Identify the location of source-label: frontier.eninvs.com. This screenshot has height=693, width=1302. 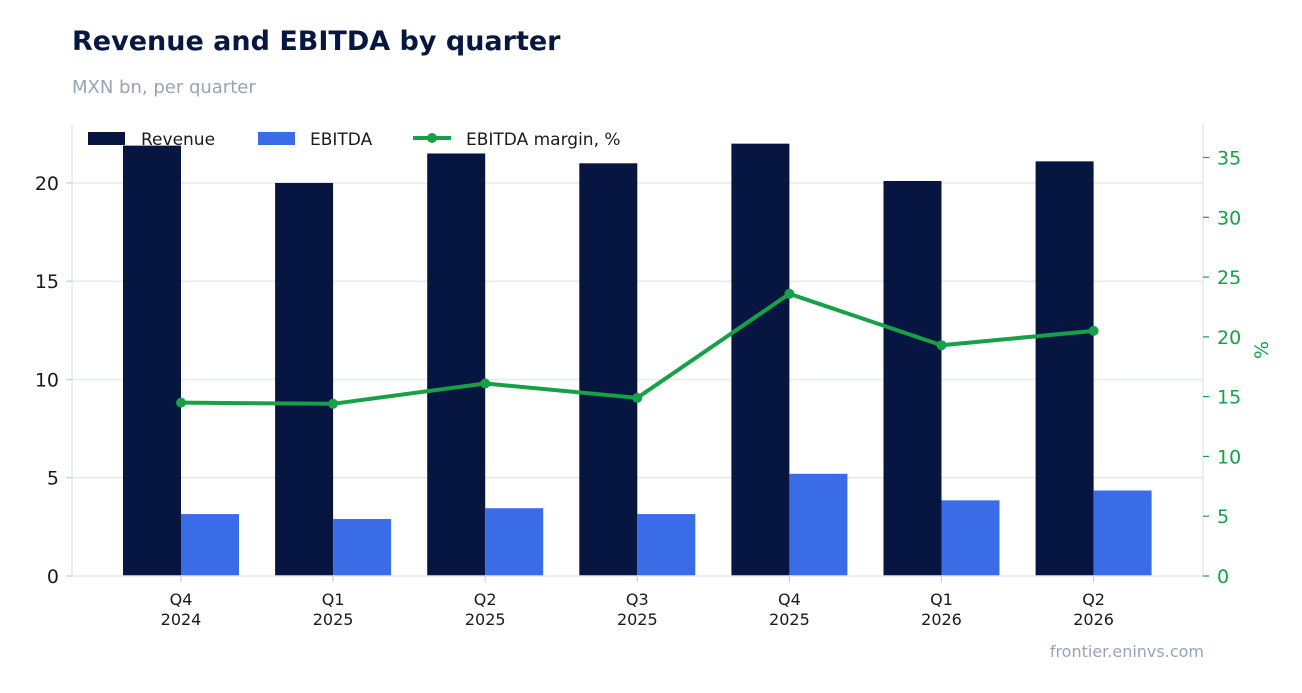
(1126, 651).